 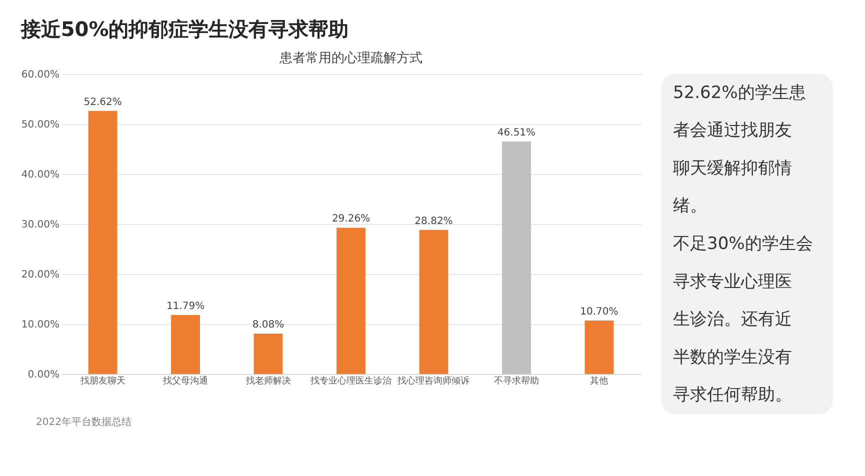 I want to click on data-label: 8.08%, so click(x=268, y=325).